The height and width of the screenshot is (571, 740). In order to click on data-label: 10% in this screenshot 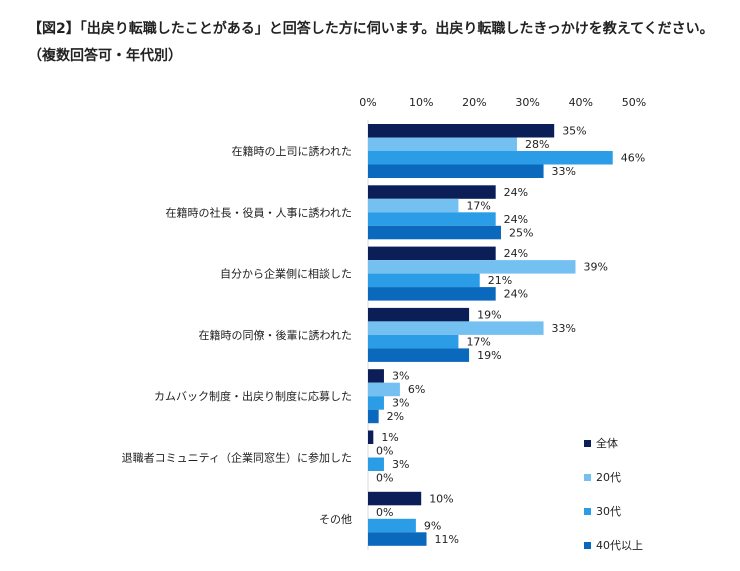, I will do `click(441, 498)`.